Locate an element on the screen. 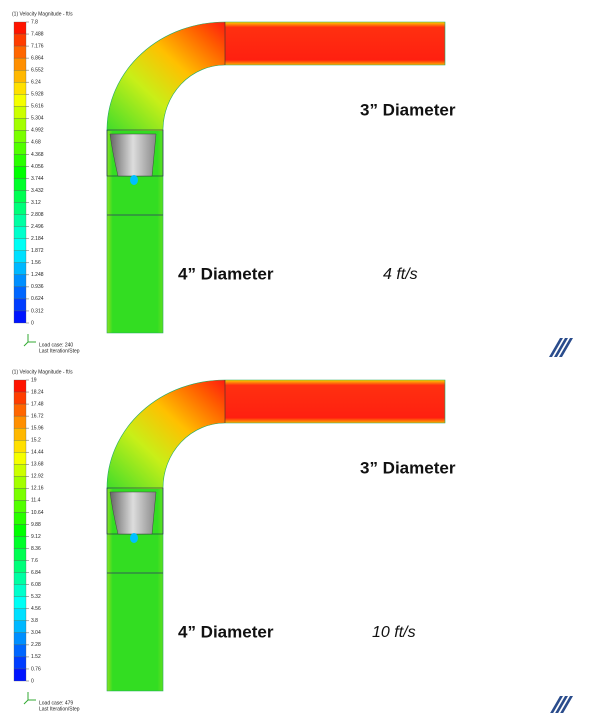 The image size is (597, 713). legend-label: 0.936 is located at coordinates (37, 287).